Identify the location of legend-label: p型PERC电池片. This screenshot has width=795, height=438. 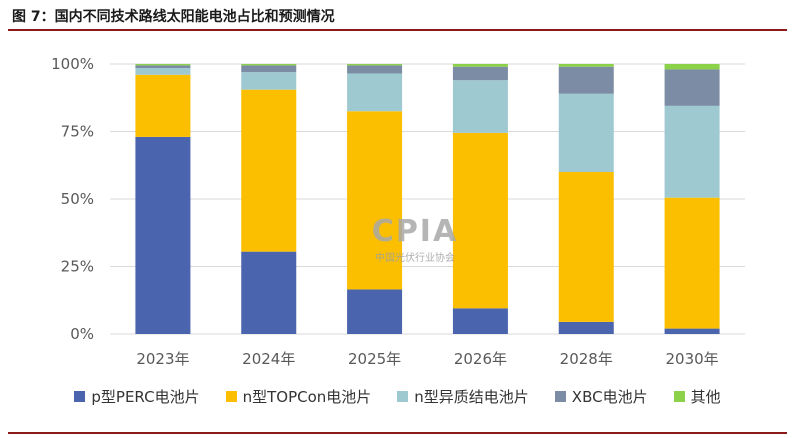
(145, 397).